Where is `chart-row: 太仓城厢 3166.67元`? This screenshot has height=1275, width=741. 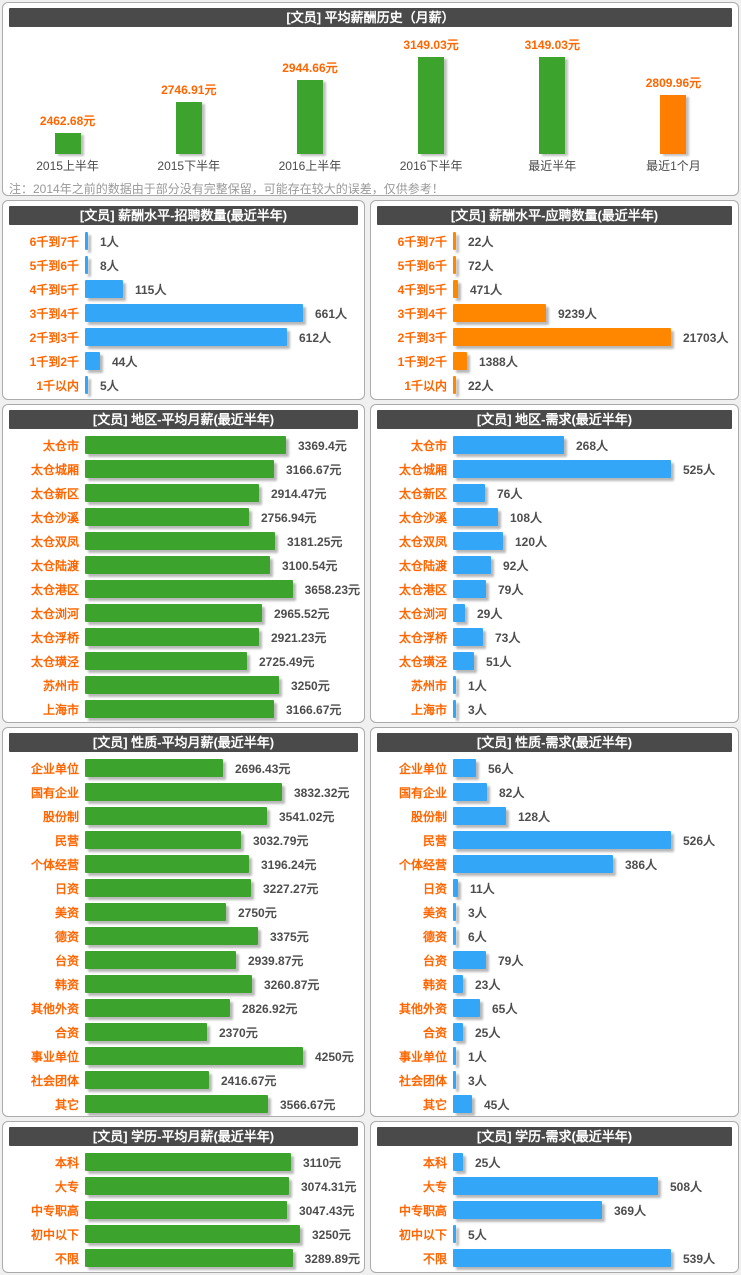
chart-row: 太仓城厢 3166.67元 is located at coordinates (183, 469).